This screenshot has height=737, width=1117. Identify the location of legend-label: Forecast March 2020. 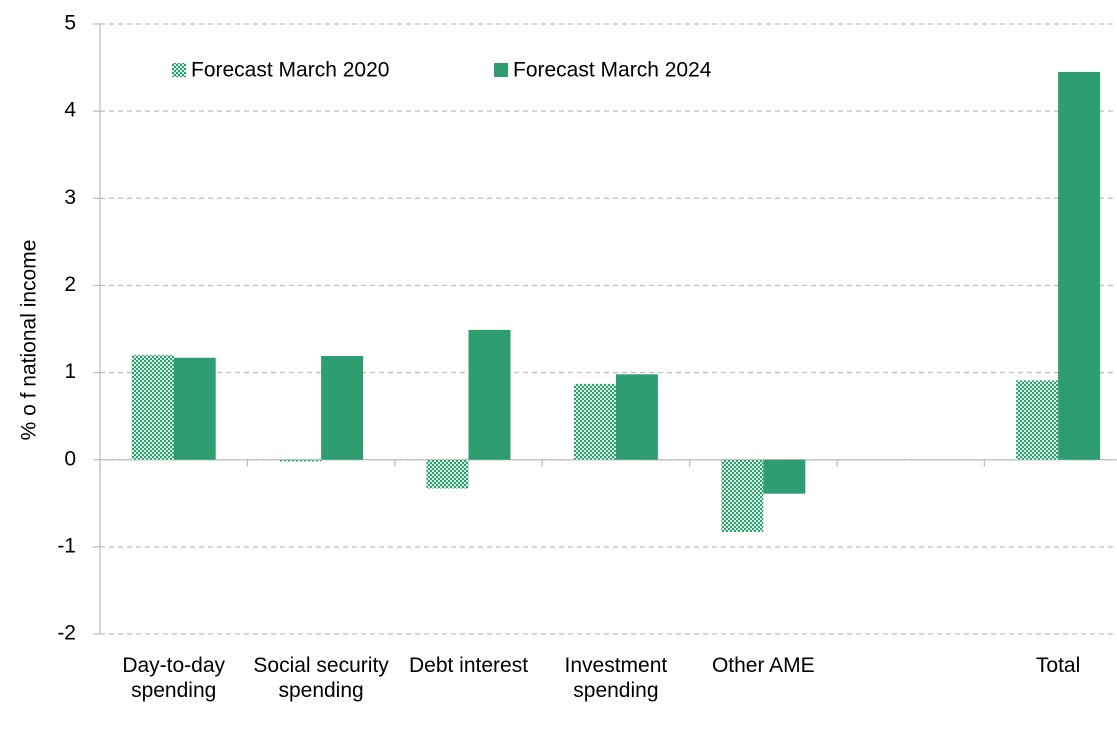
(290, 70).